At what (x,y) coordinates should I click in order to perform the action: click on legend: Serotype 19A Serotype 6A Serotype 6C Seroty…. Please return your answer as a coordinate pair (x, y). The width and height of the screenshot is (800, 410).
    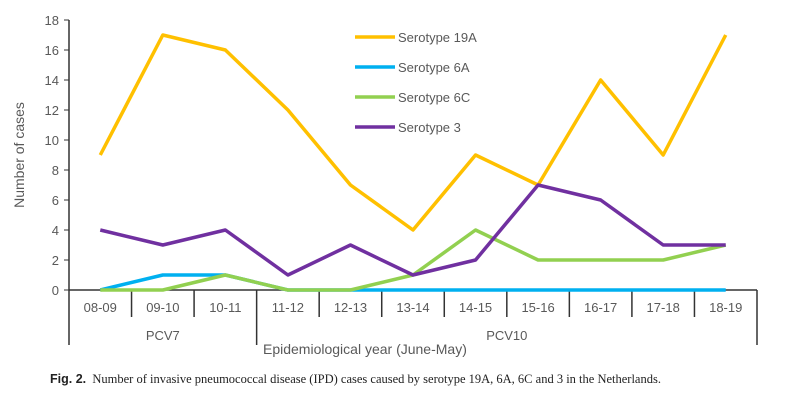
    Looking at the image, I should click on (416, 82).